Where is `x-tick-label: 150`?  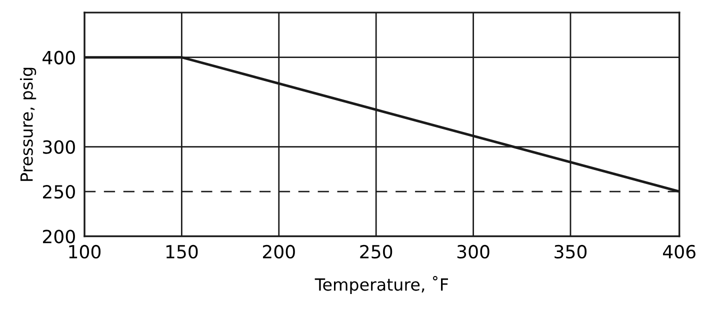 x-tick-label: 150 is located at coordinates (182, 251).